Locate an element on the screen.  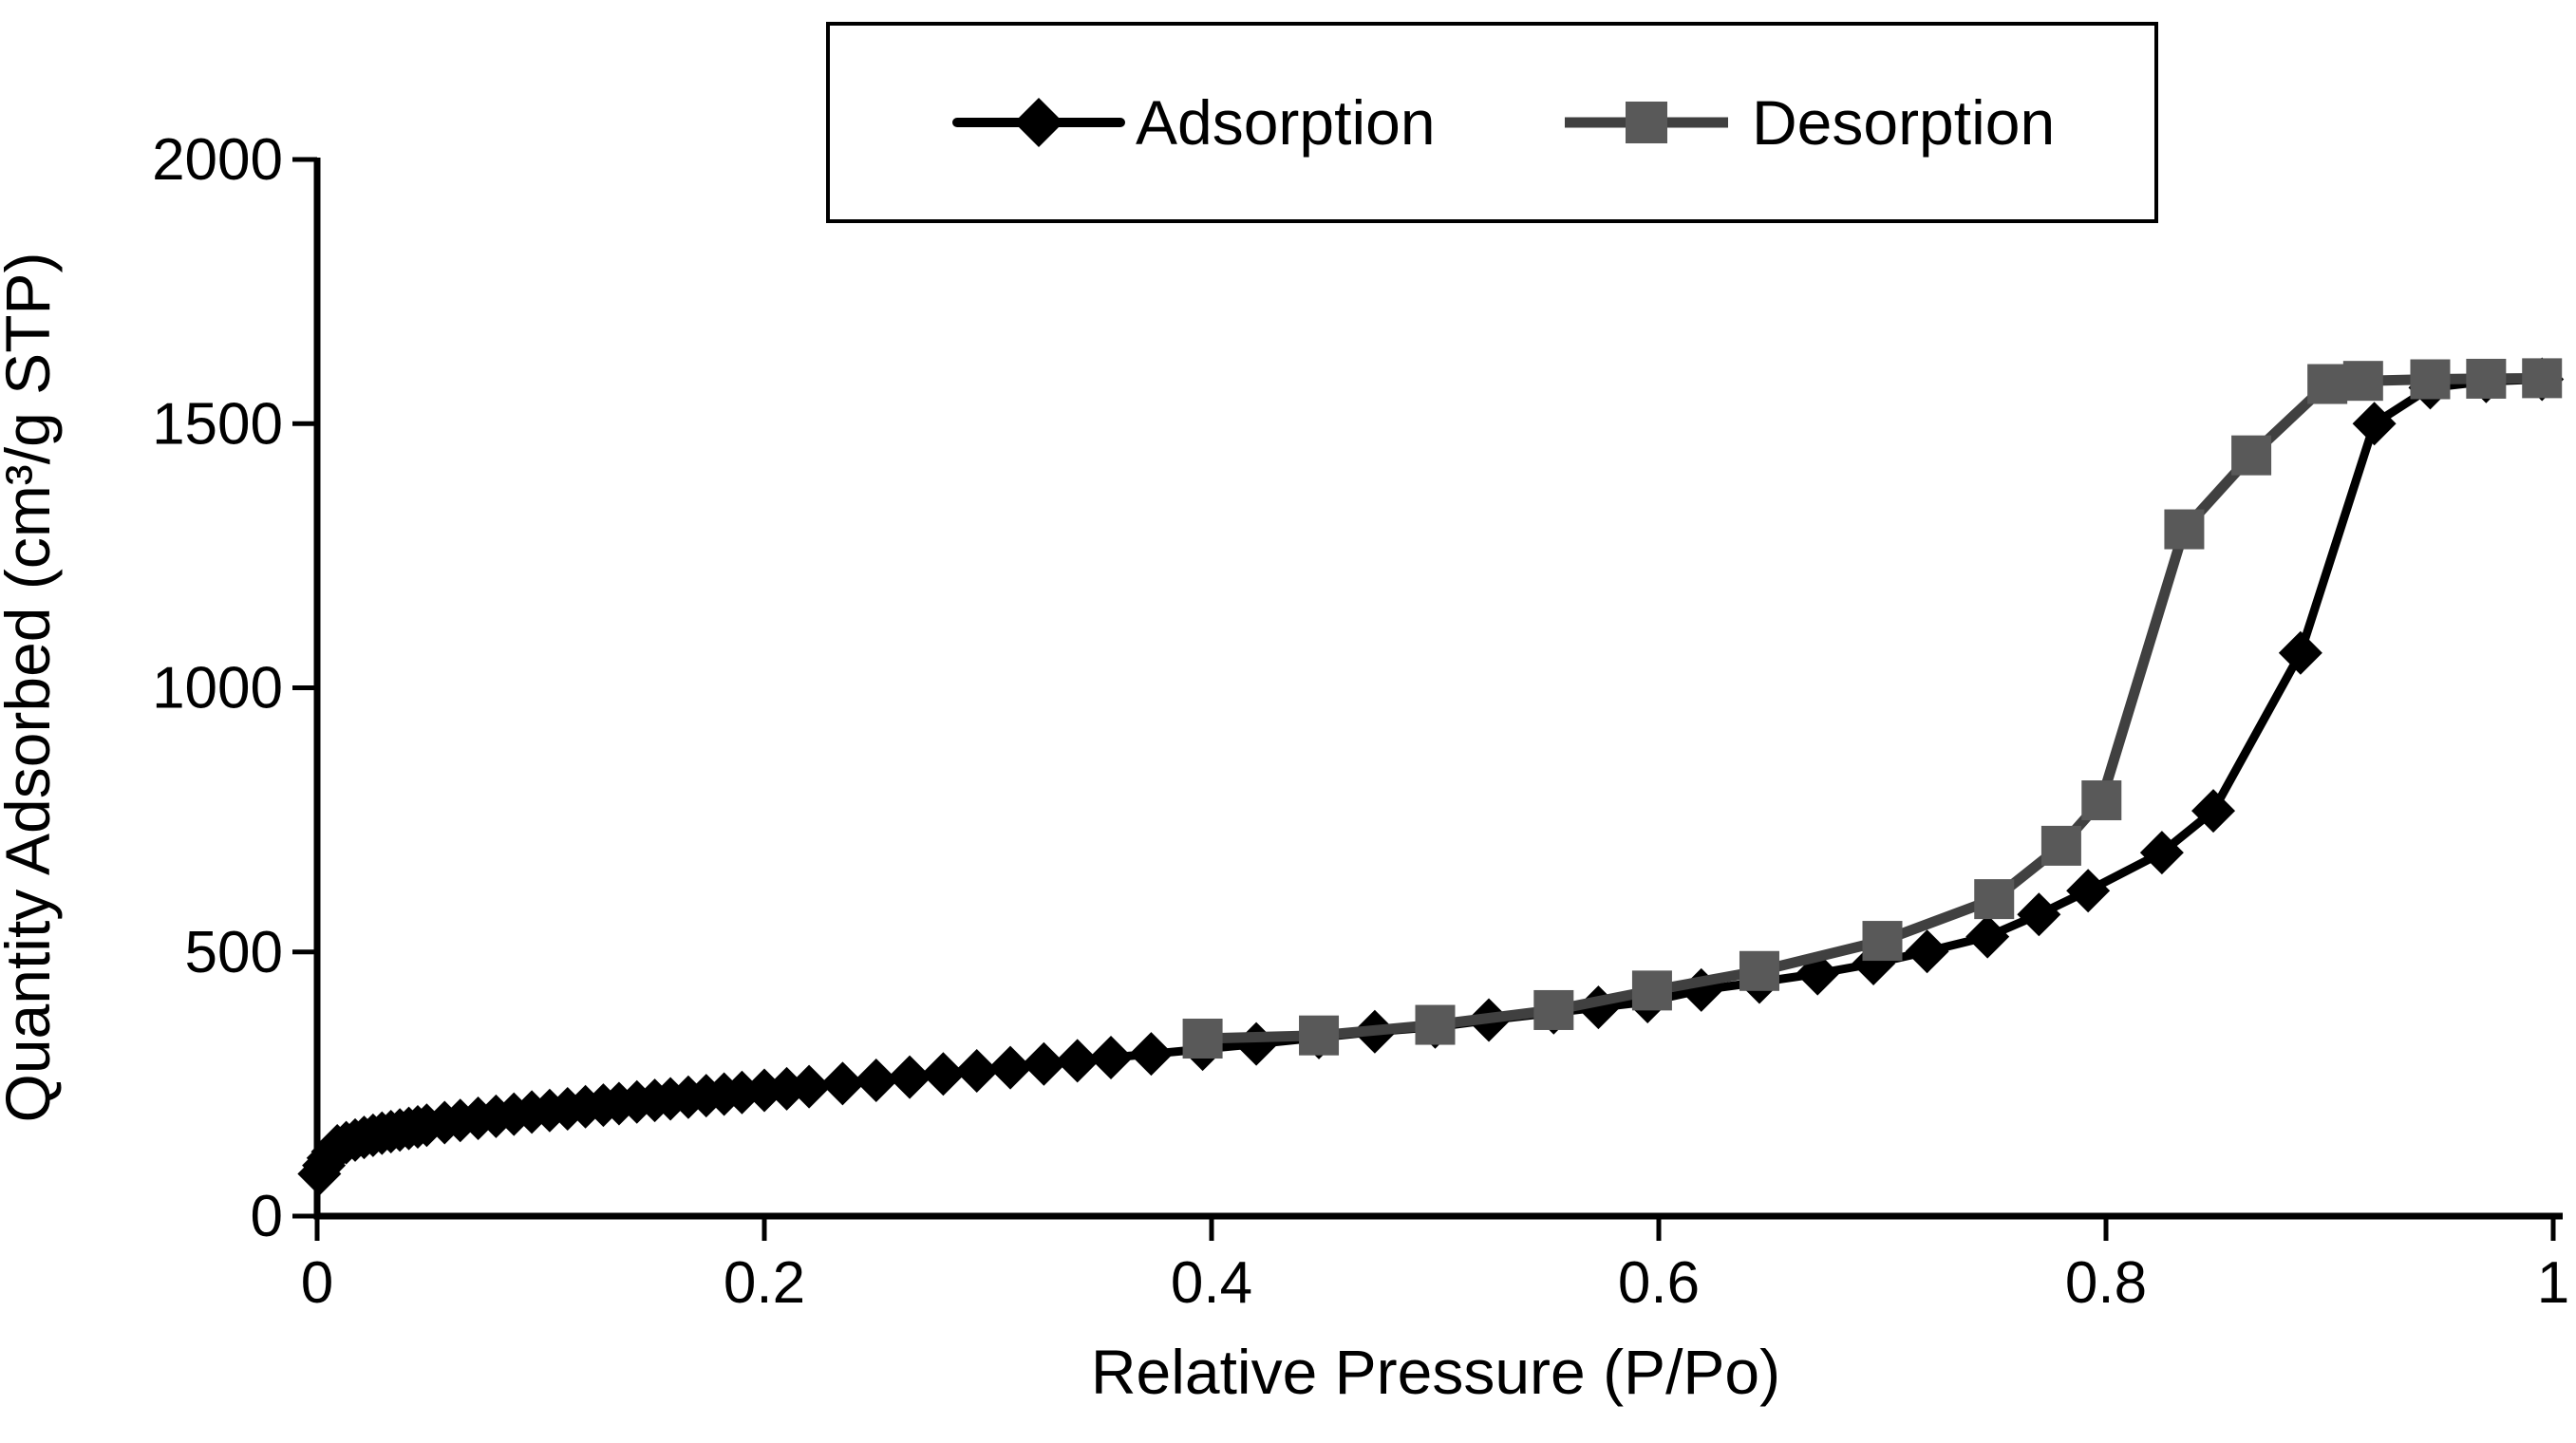
legend-adsorption-diamond-icon is located at coordinates (1038, 122).